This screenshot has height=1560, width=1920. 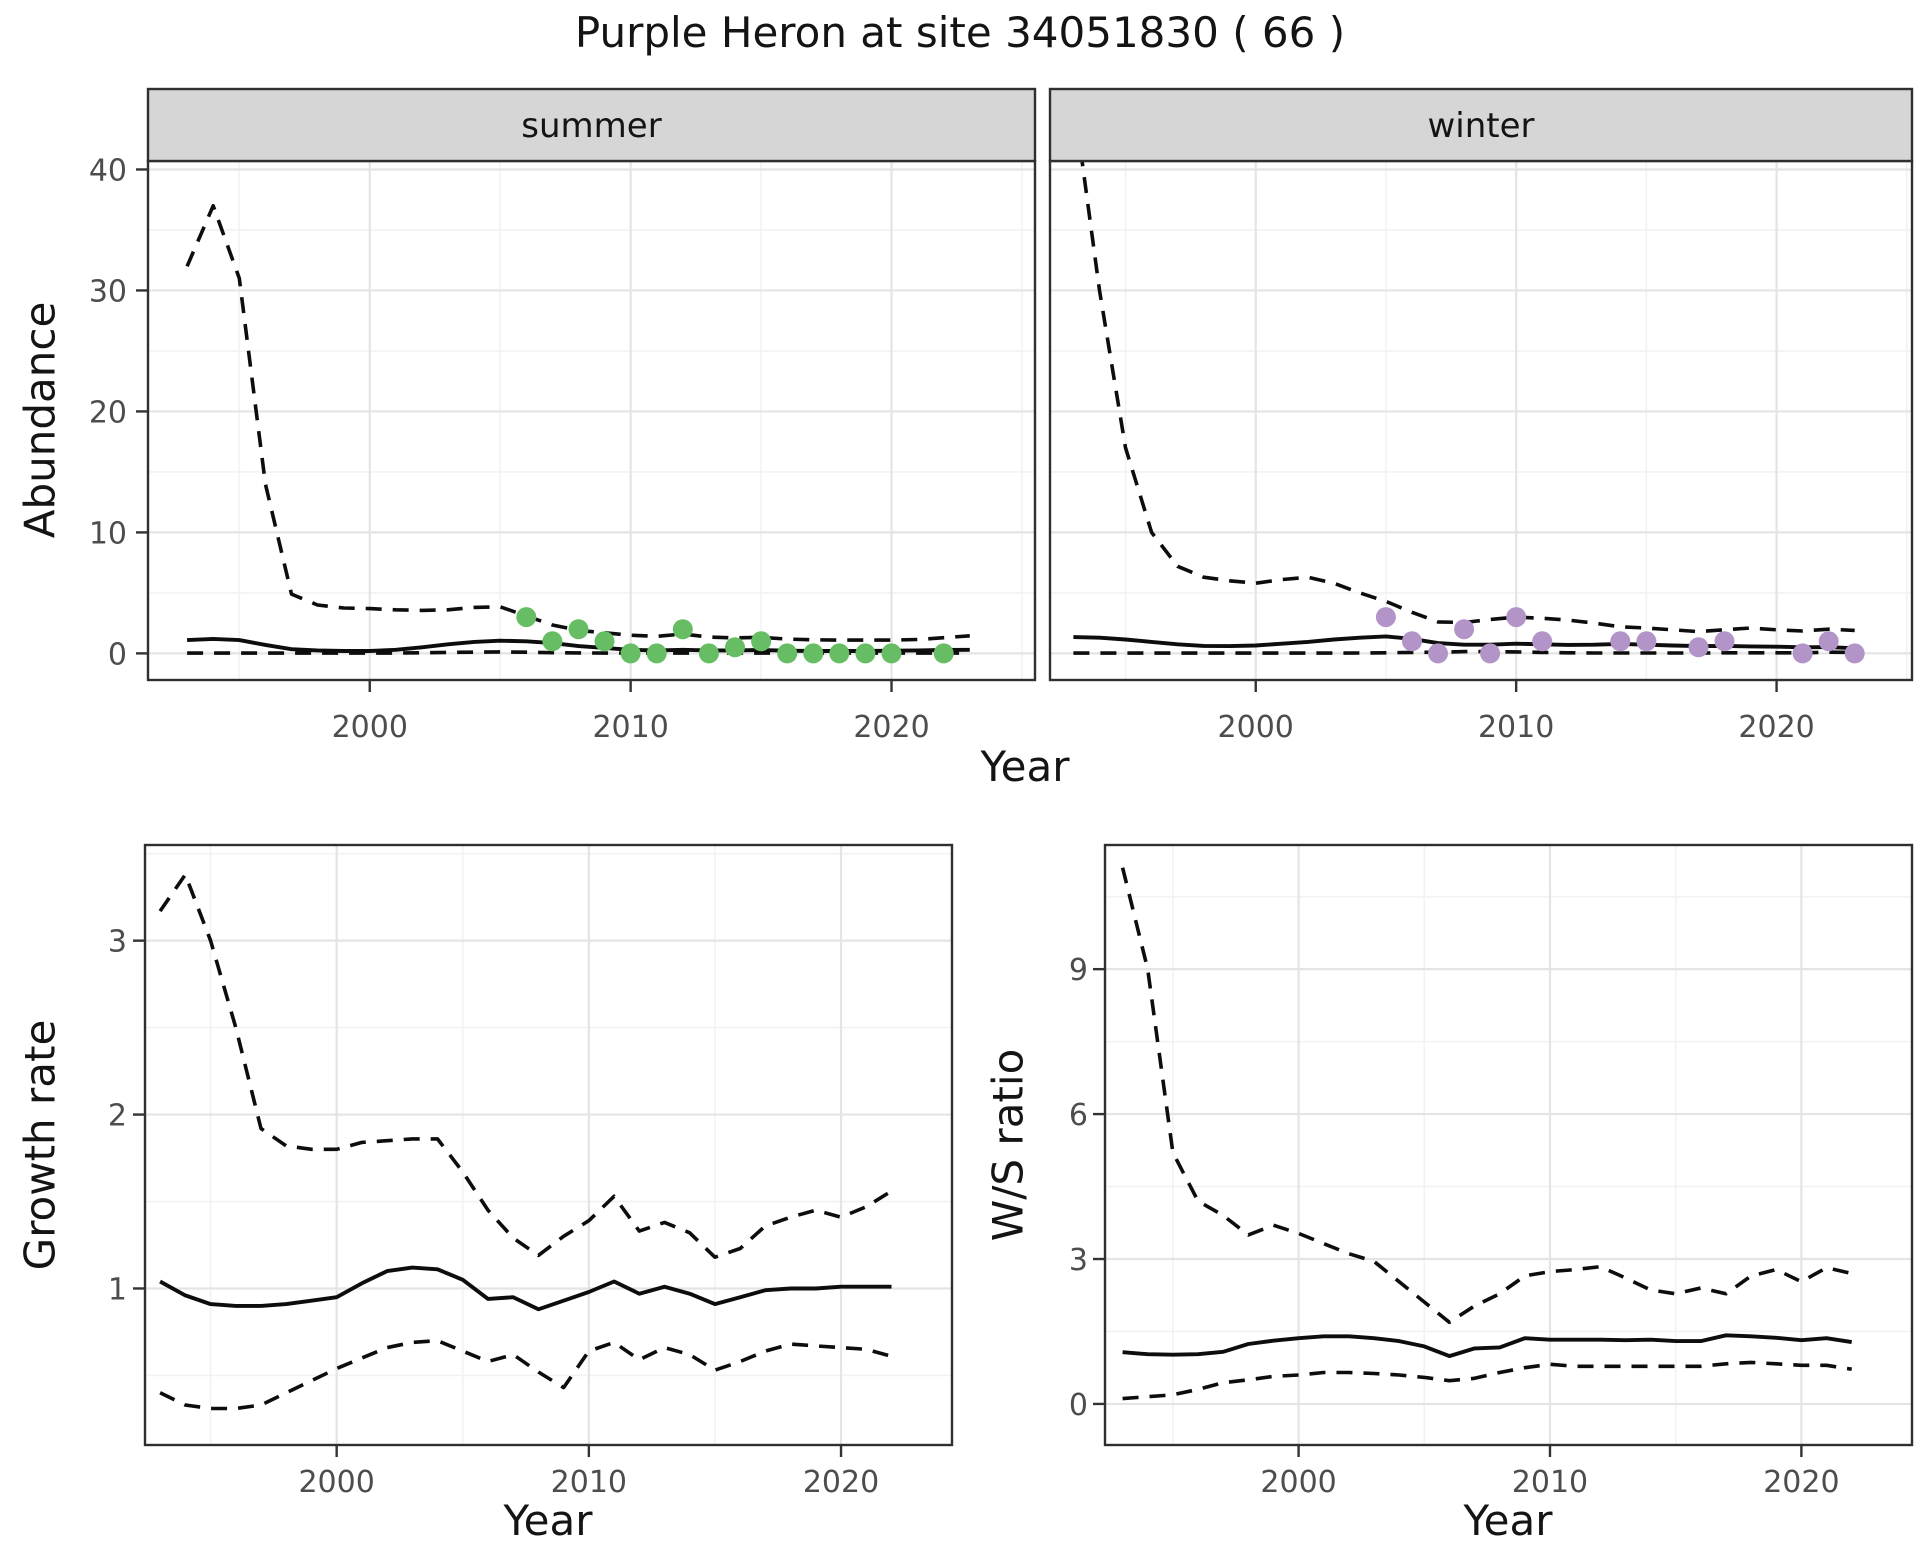 What do you see at coordinates (1008, 1145) in the screenshot?
I see `y-axis-title-ws-ratio: W/S ratio` at bounding box center [1008, 1145].